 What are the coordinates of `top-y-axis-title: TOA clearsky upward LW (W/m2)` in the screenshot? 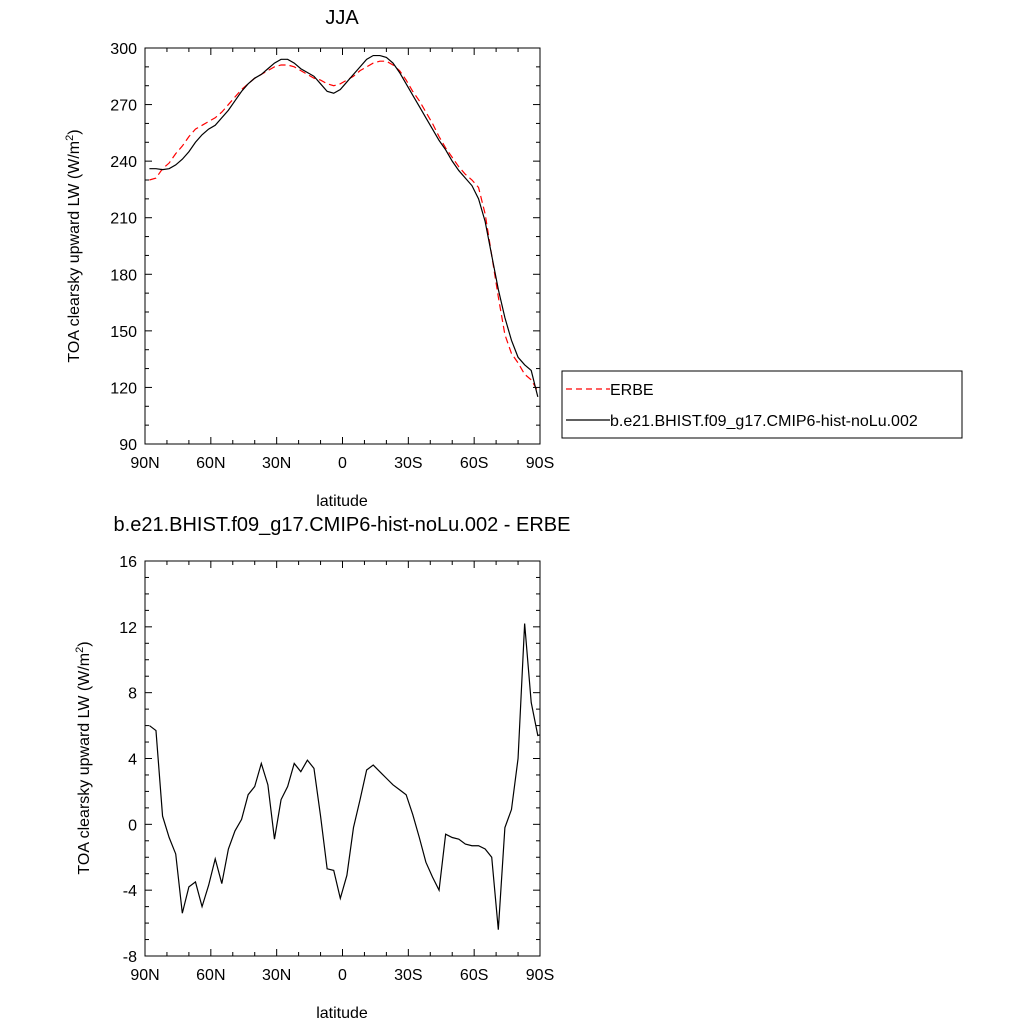 It's located at (73, 245).